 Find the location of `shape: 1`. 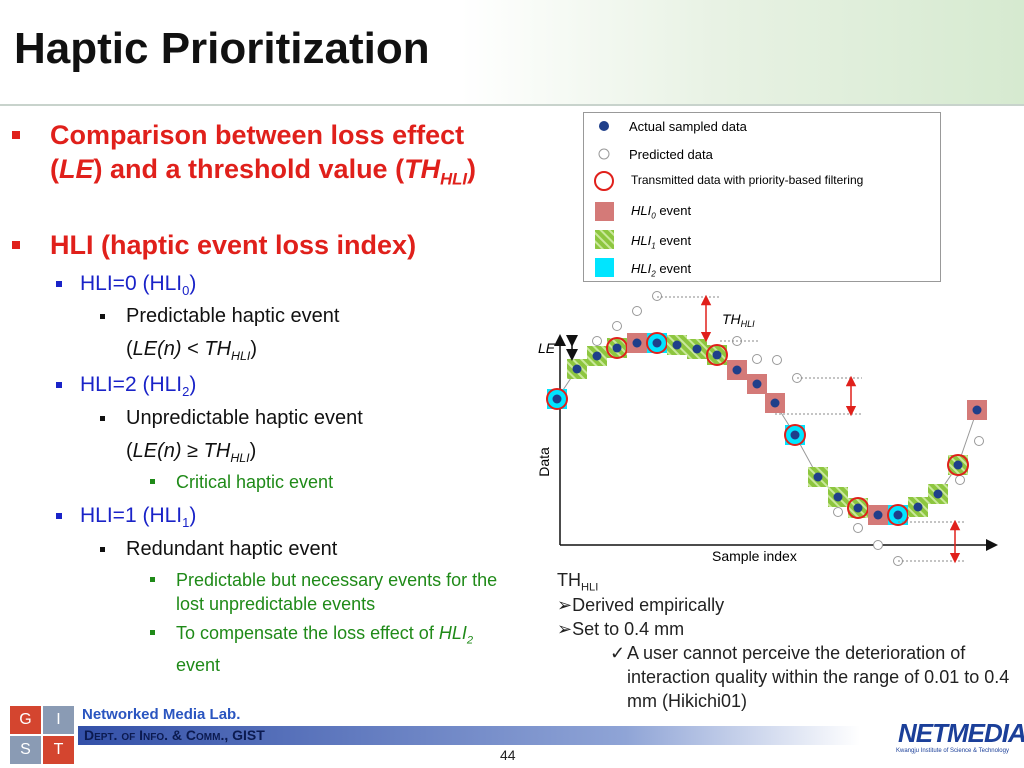

shape: 1 is located at coordinates (653, 246).